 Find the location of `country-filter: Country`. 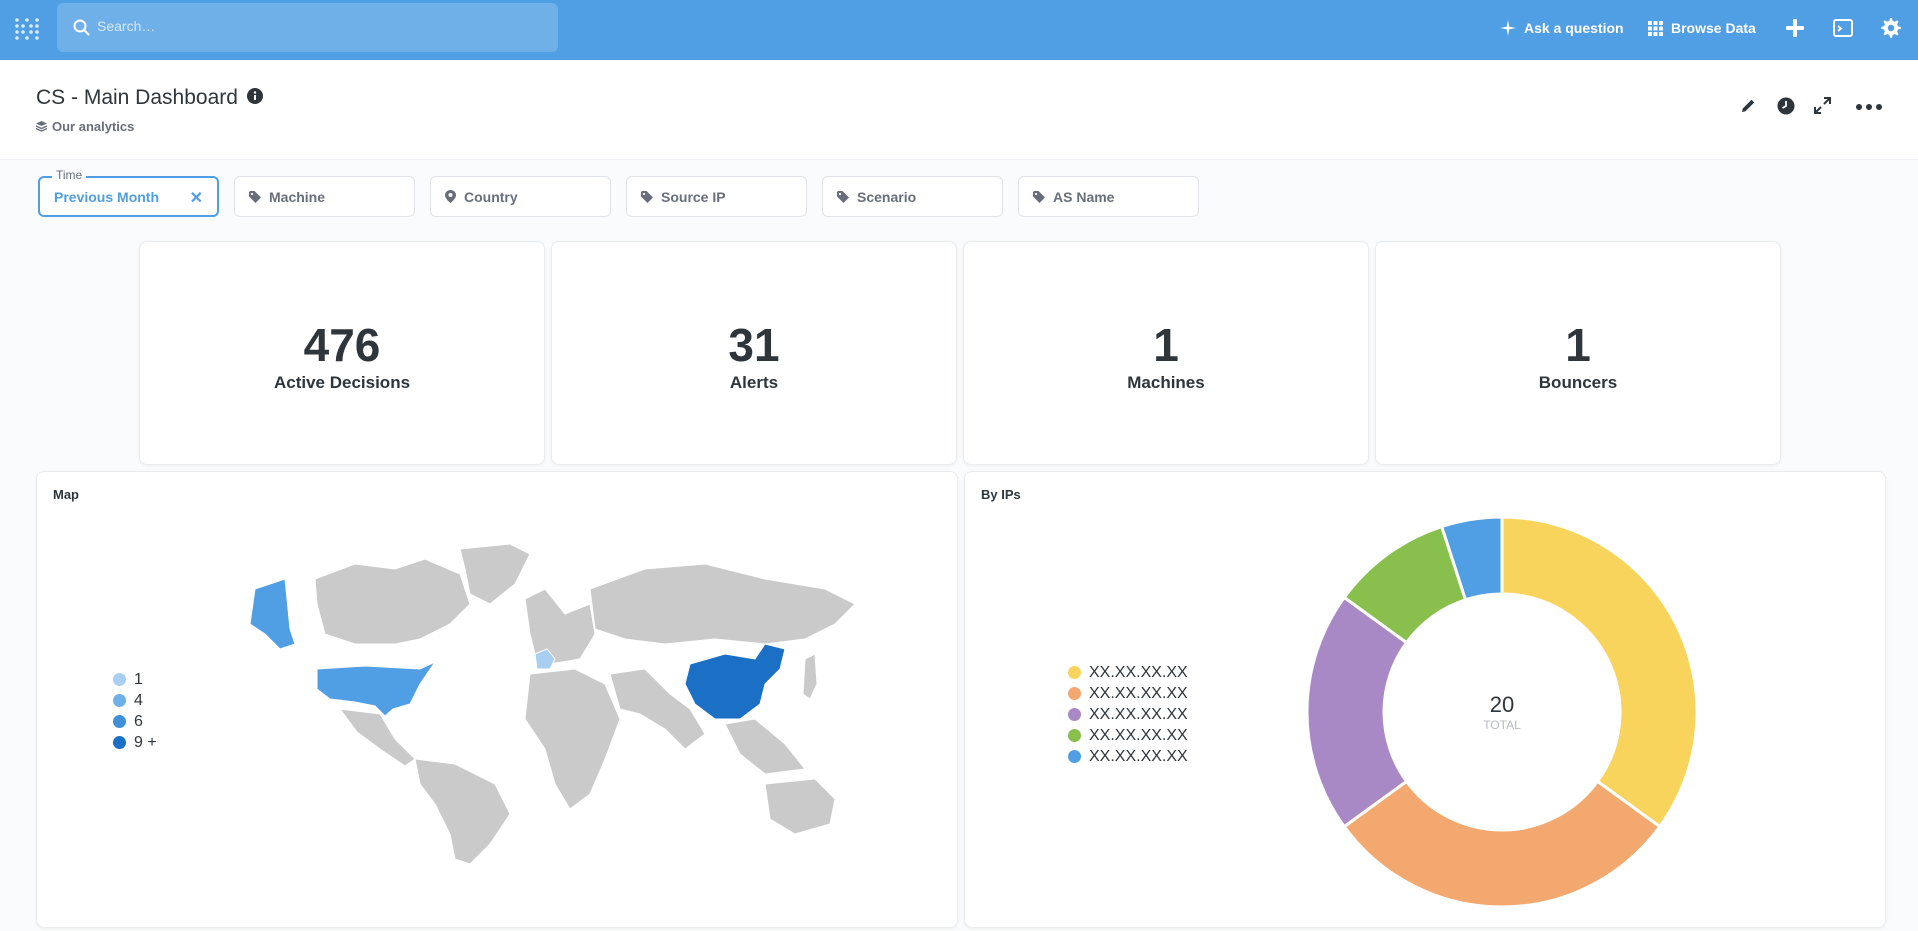

country-filter: Country is located at coordinates (520, 196).